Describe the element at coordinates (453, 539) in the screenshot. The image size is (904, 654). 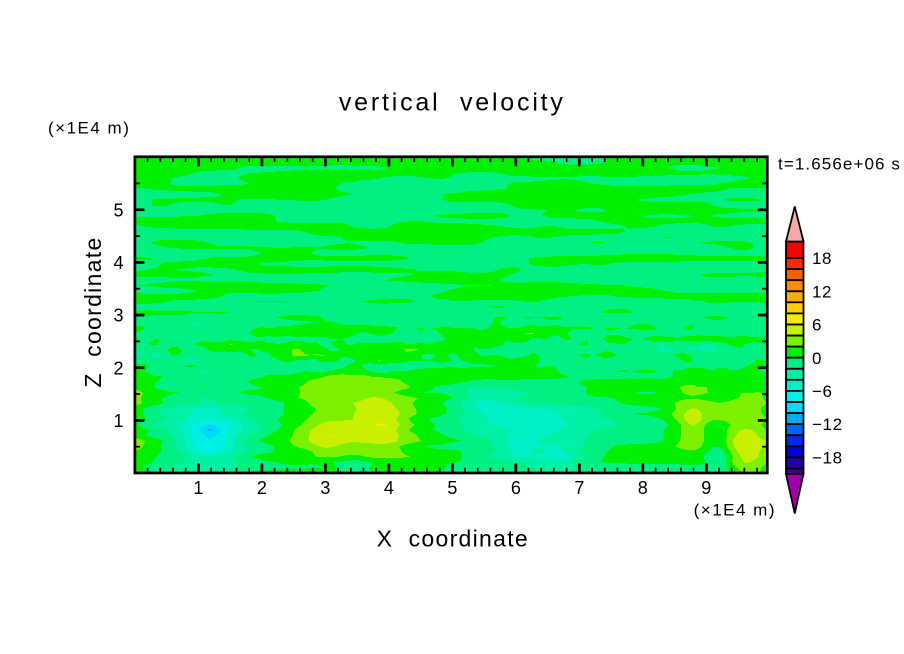
I see `svg-text: X coordinate` at that location.